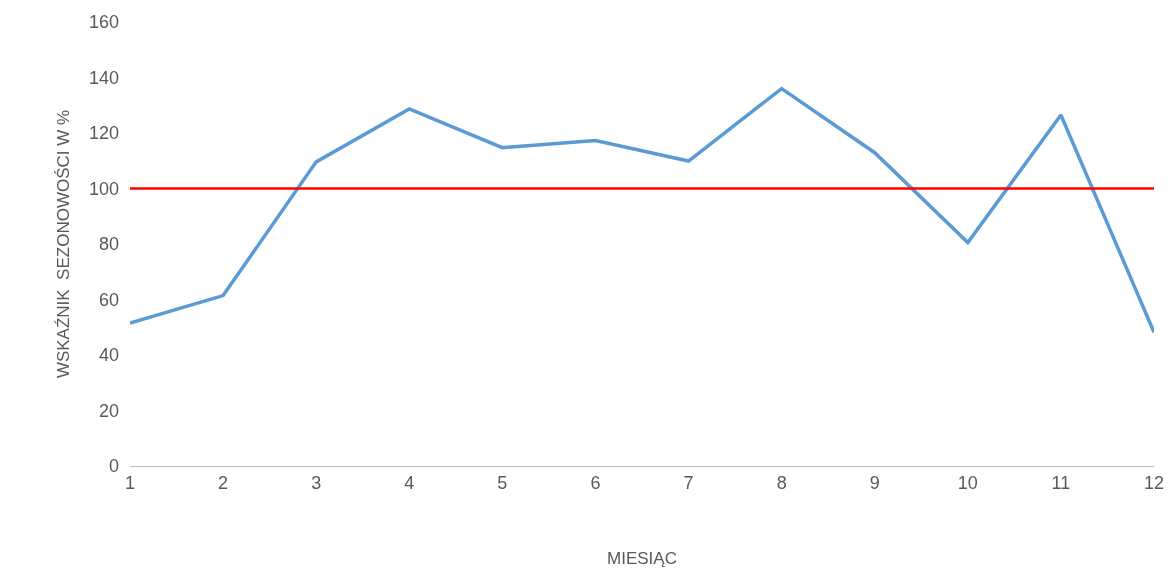 The height and width of the screenshot is (576, 1176). I want to click on x-tick-label: 5, so click(502, 482).